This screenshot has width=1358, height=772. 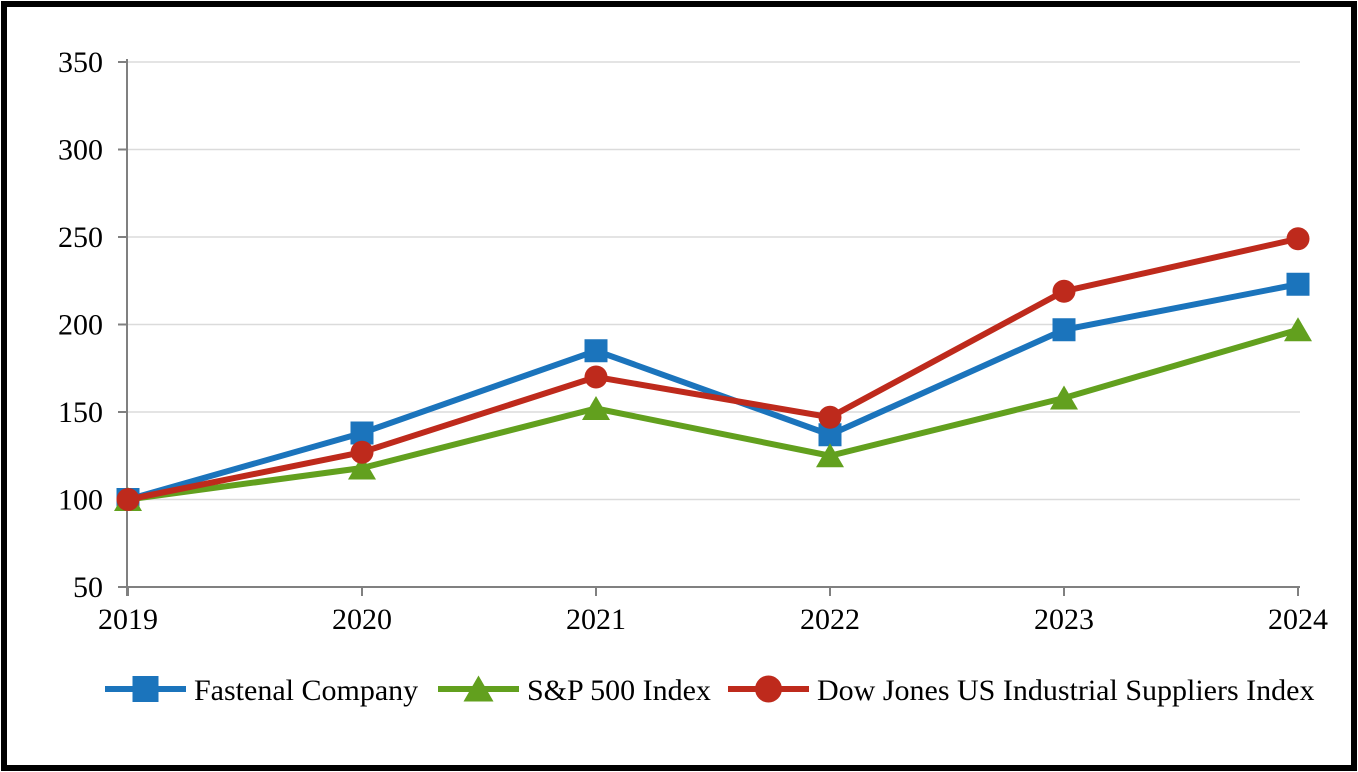 I want to click on y-tick-label: 100, so click(x=80, y=500).